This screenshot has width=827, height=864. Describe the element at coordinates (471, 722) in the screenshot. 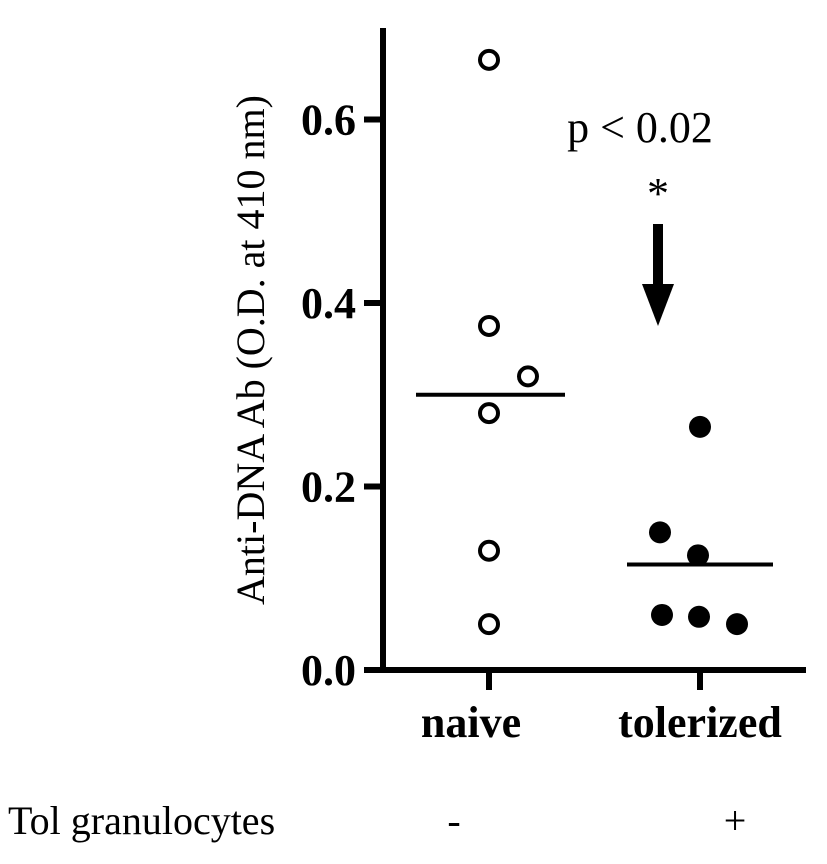

I see `category-label-naive: naive` at that location.